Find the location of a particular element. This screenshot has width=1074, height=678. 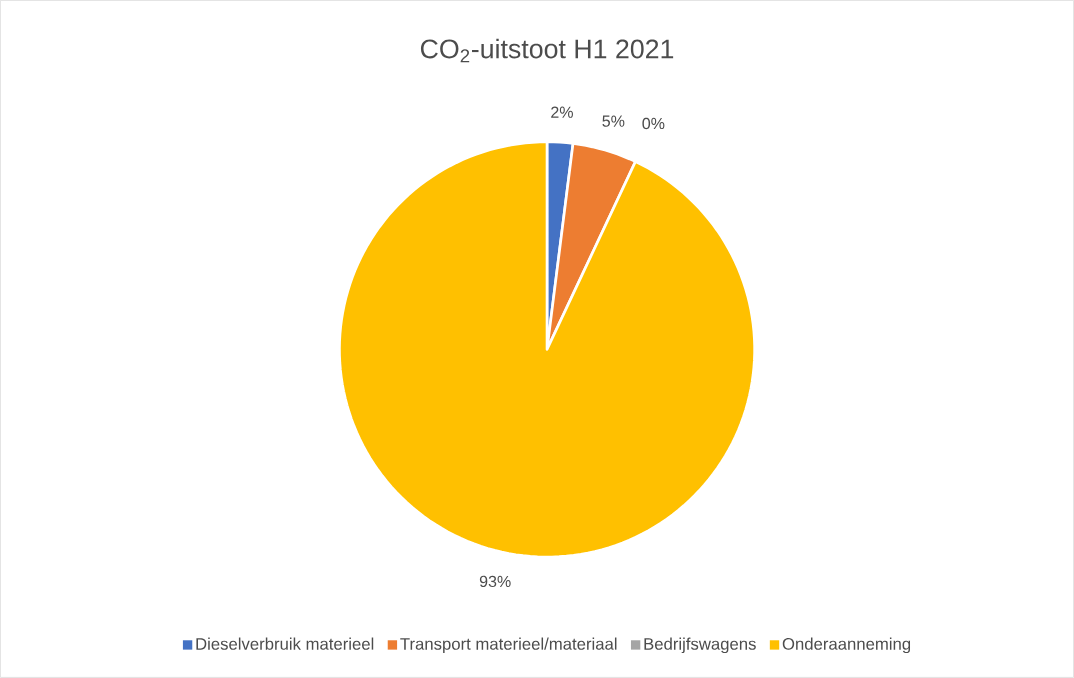

legend-label: Transport materieel/materiaal is located at coordinates (508, 645).